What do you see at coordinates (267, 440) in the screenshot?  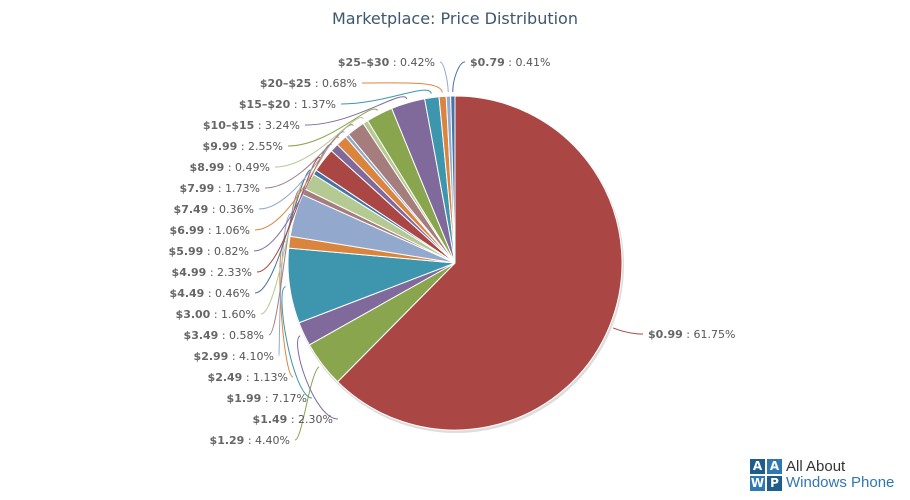 I see `slice-value: : 4.40%` at bounding box center [267, 440].